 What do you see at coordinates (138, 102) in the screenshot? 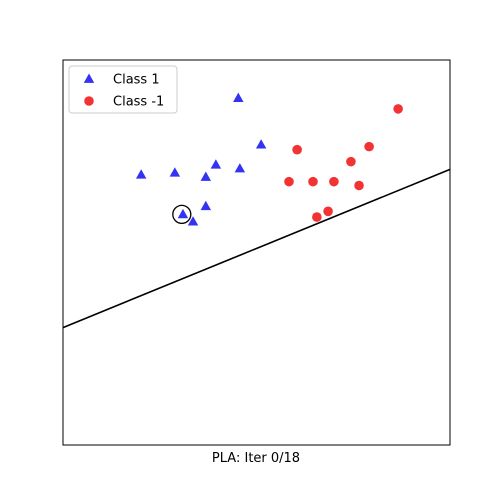
I see `legend-label: Class -1` at bounding box center [138, 102].